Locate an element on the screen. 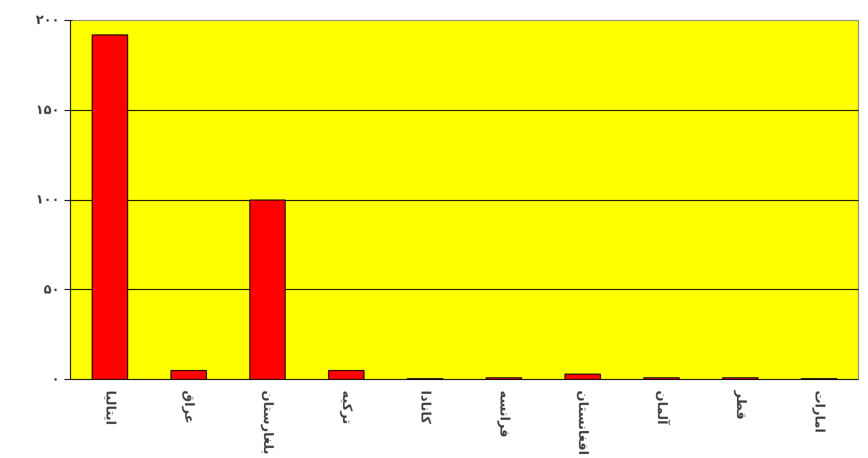 The image size is (868, 458). y-tick-label: ۱۵۰ is located at coordinates (48, 110).